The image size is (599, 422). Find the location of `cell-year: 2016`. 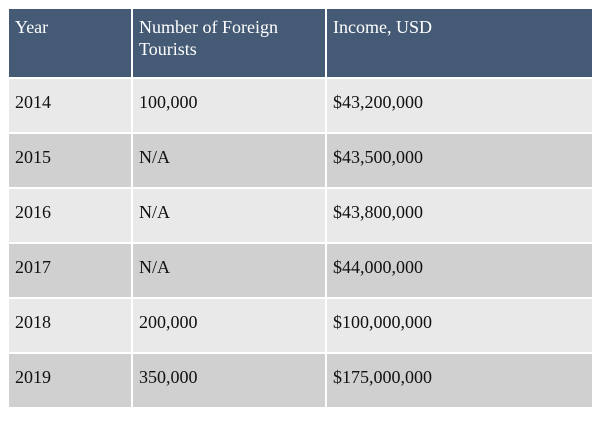

cell-year: 2016 is located at coordinates (70, 215).